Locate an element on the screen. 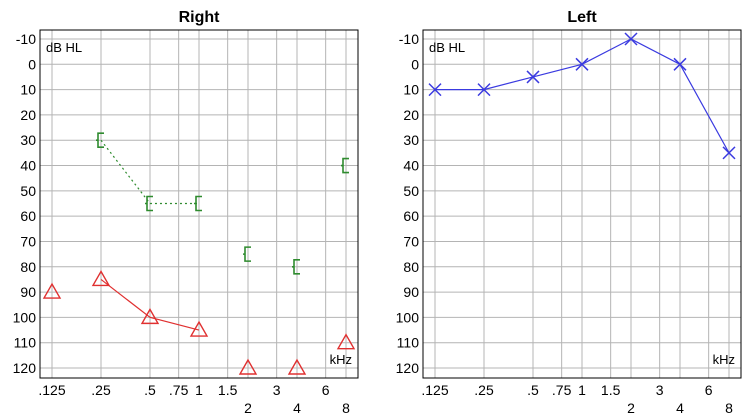  chart-title: Left is located at coordinates (582, 17).